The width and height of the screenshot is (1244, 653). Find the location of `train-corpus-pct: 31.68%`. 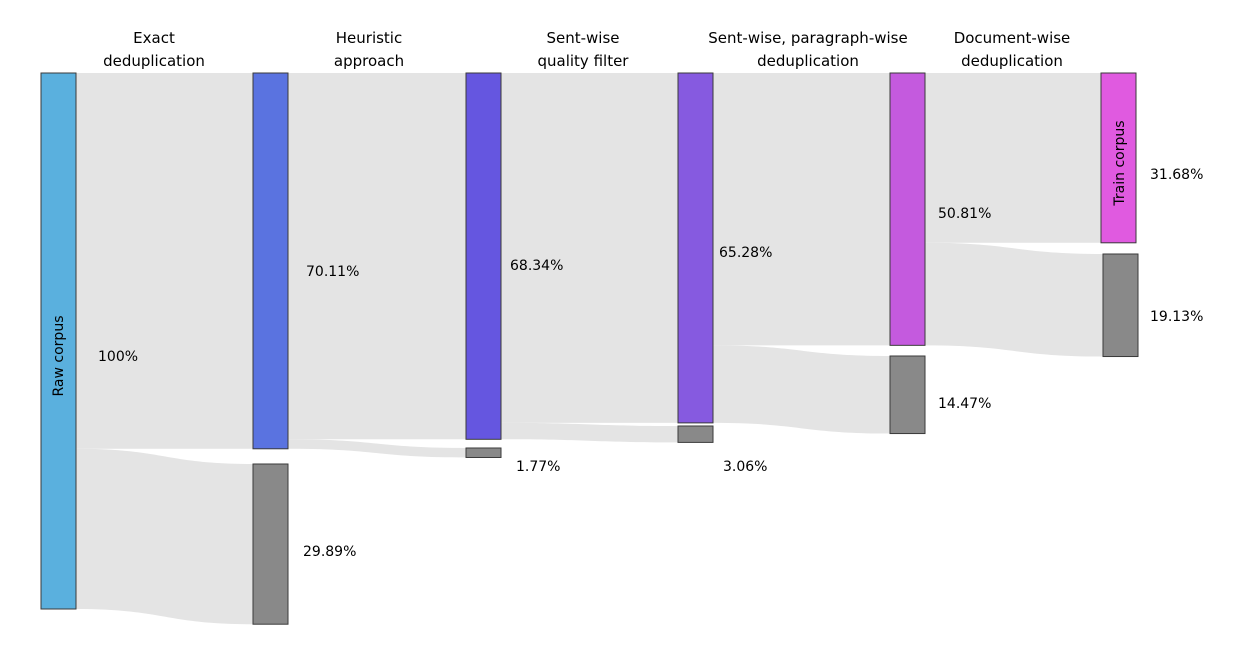

train-corpus-pct: 31.68% is located at coordinates (1176, 175).